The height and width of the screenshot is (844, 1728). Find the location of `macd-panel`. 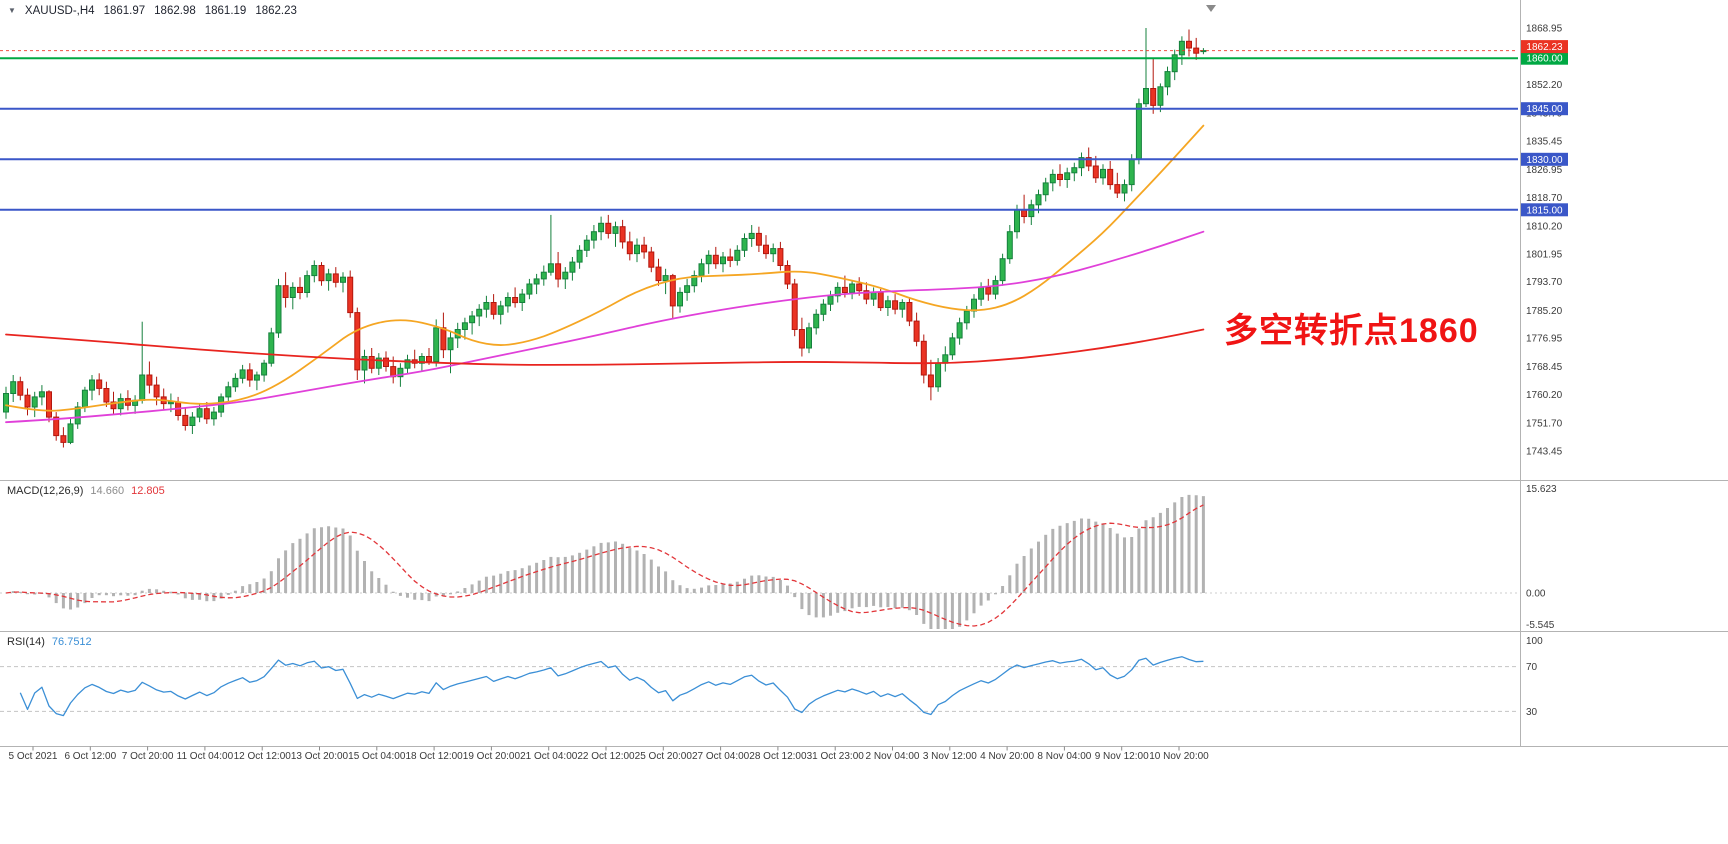

macd-panel is located at coordinates (759, 561).